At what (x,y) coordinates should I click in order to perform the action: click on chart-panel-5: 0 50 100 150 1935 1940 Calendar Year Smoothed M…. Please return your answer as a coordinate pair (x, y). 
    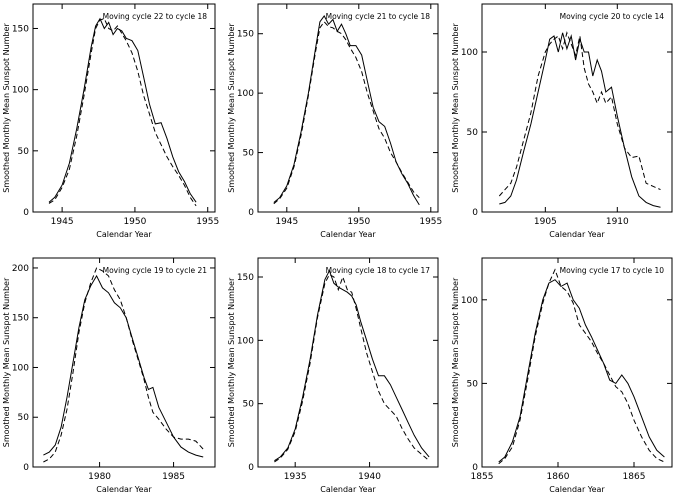
    Looking at the image, I should click on (333, 374).